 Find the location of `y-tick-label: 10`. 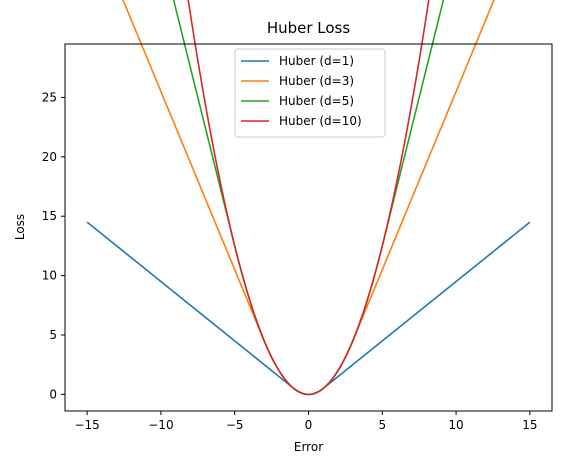

y-tick-label: 10 is located at coordinates (49, 276).